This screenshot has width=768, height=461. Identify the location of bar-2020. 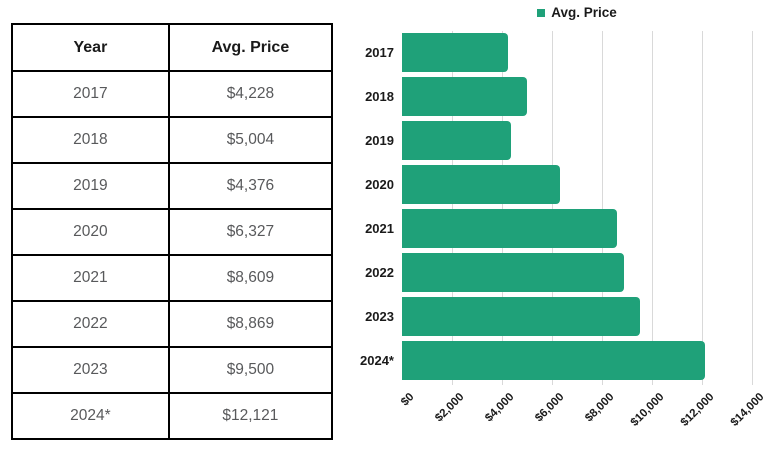
(481, 184).